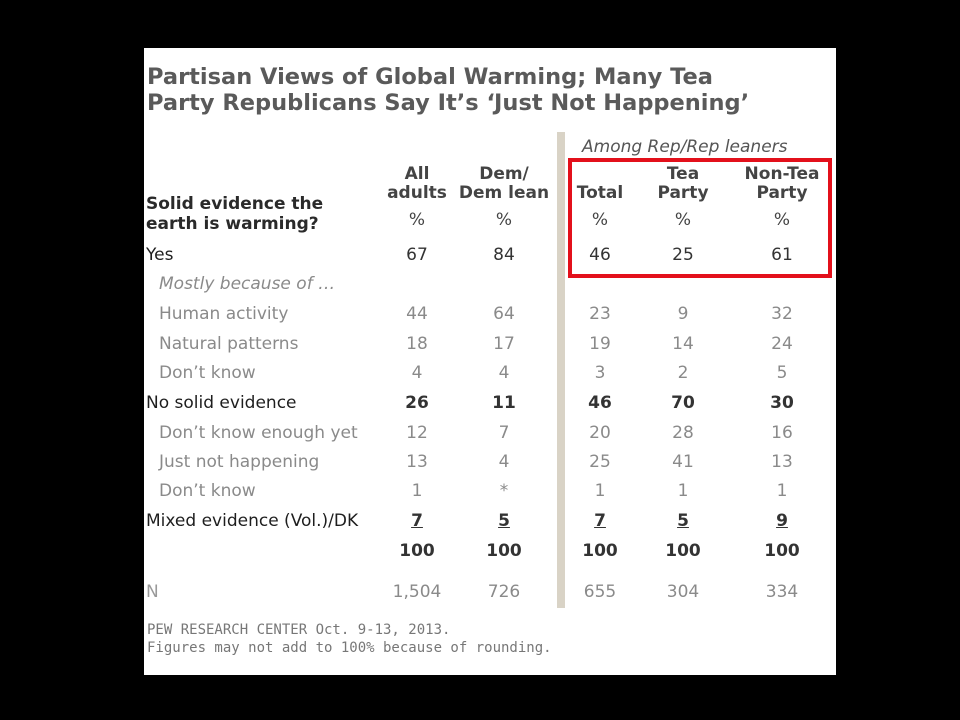 This screenshot has height=720, width=960. I want to click on table-cell: 61, so click(782, 255).